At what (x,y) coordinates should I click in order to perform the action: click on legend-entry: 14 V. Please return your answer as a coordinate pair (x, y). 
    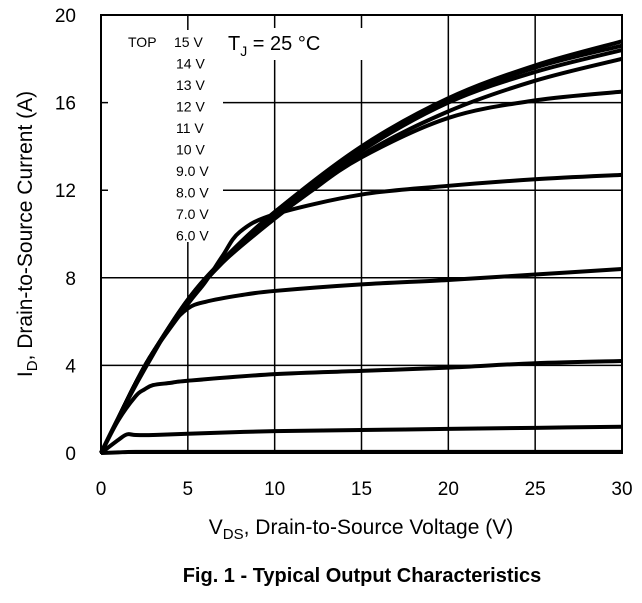
    Looking at the image, I should click on (190, 64).